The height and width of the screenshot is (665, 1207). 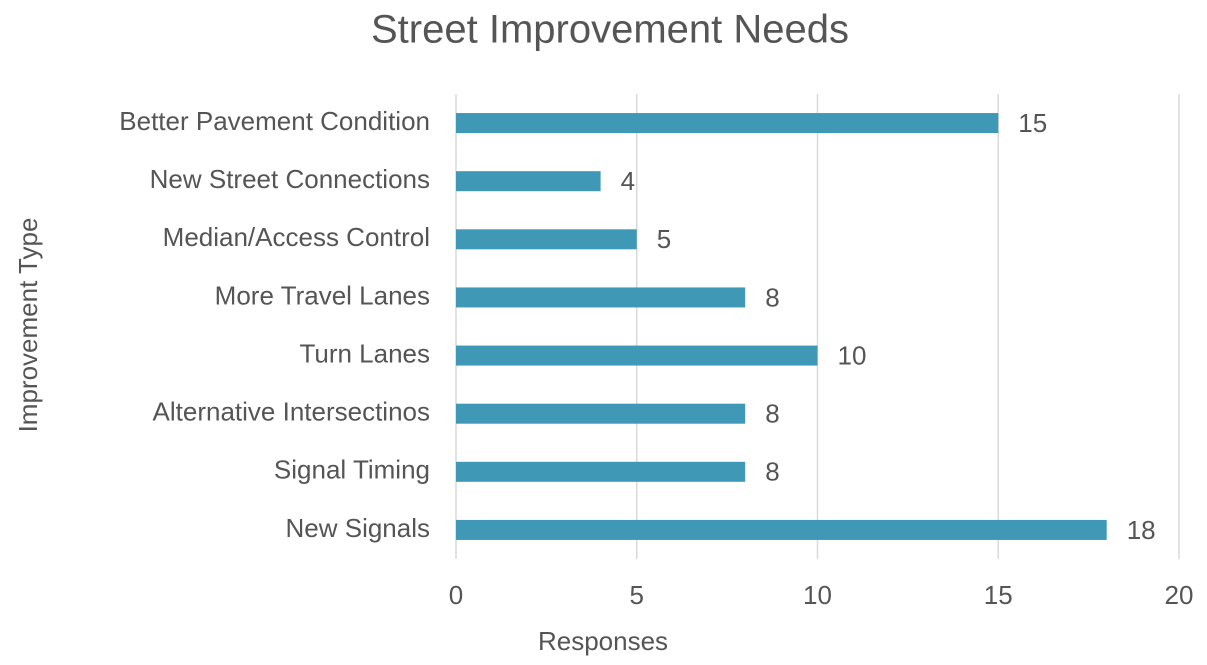 I want to click on value-label: 5, so click(x=664, y=239).